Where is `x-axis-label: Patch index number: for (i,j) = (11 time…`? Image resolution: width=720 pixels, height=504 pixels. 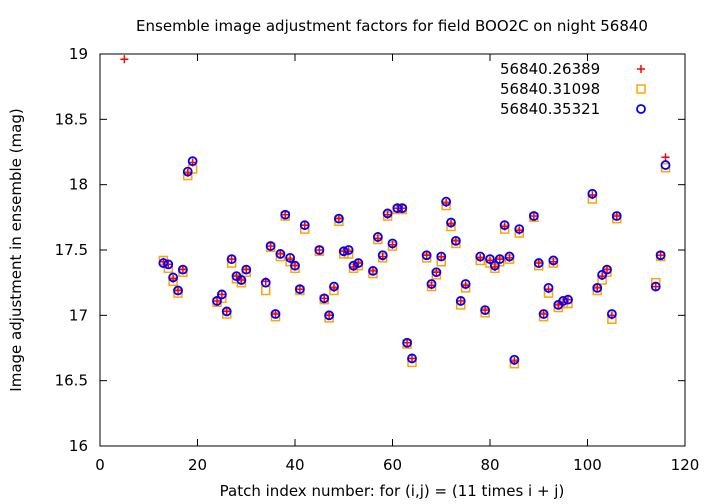 x-axis-label: Patch index number: for (i,j) = (11 time… is located at coordinates (392, 491).